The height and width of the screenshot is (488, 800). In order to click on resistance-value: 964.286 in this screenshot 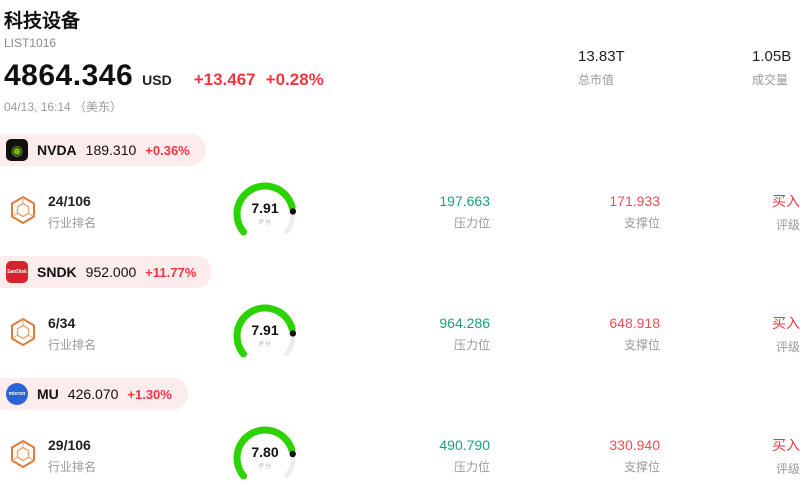, I will do `click(464, 323)`.